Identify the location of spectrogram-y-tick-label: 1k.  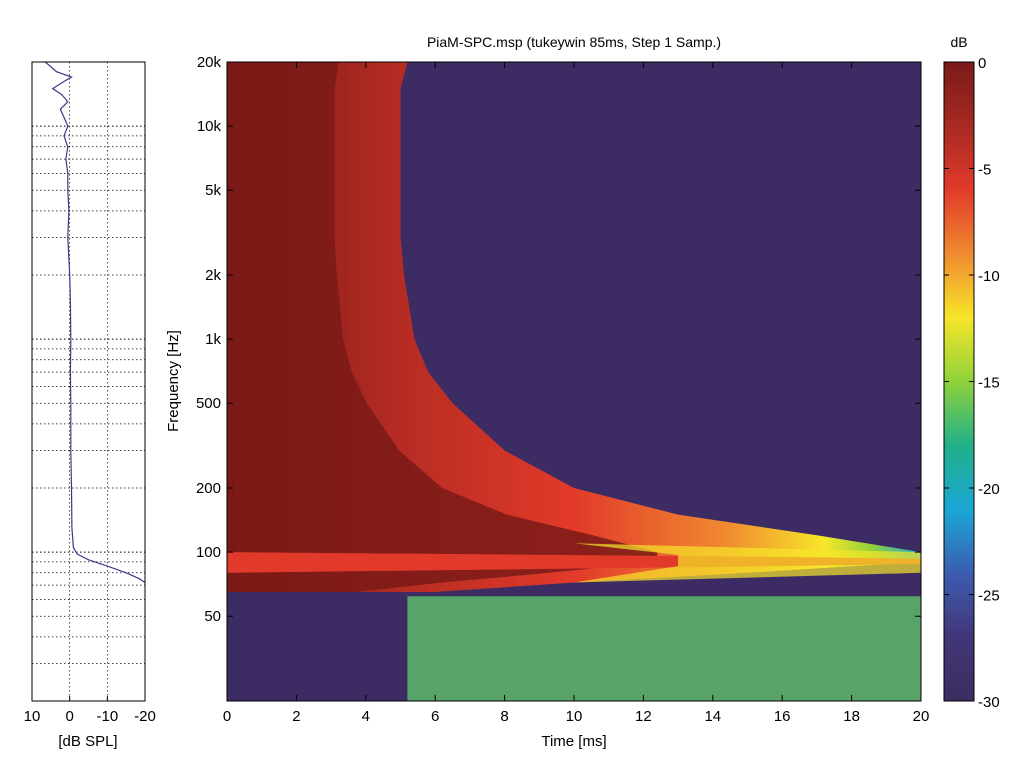
(213, 339).